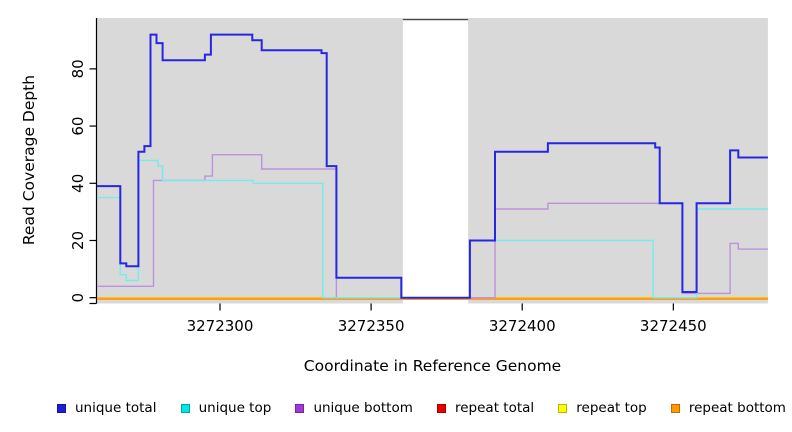 Image resolution: width=792 pixels, height=432 pixels. Describe the element at coordinates (78, 183) in the screenshot. I see `y-tick-label: 40` at that location.